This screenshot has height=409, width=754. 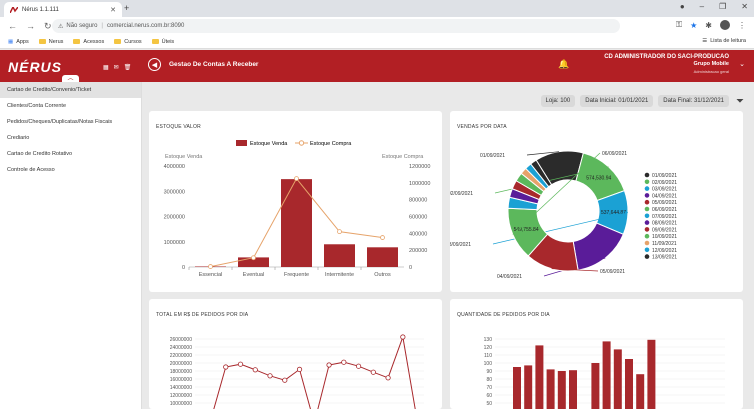 What do you see at coordinates (702, 6) in the screenshot?
I see `minimize-icon: –` at bounding box center [702, 6].